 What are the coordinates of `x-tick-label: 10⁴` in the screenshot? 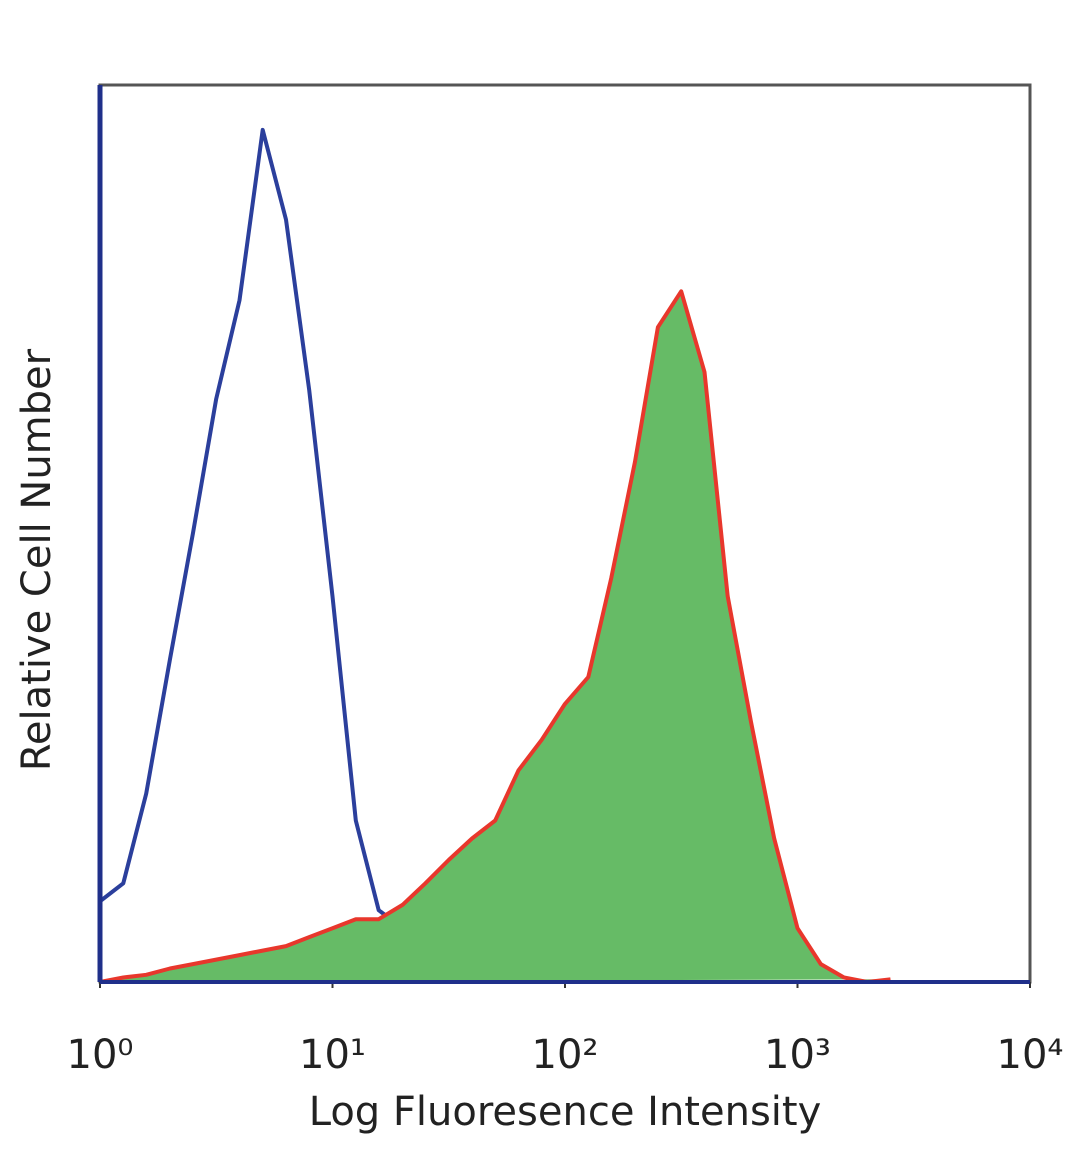 It's located at (1030, 1055).